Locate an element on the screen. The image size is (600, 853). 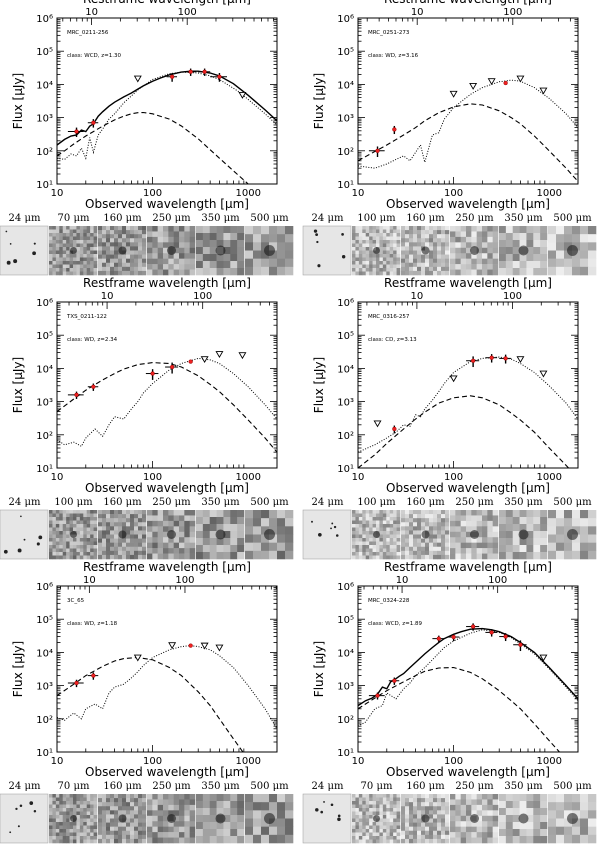
x-tick-label: 1000 is located at coordinates (548, 477).